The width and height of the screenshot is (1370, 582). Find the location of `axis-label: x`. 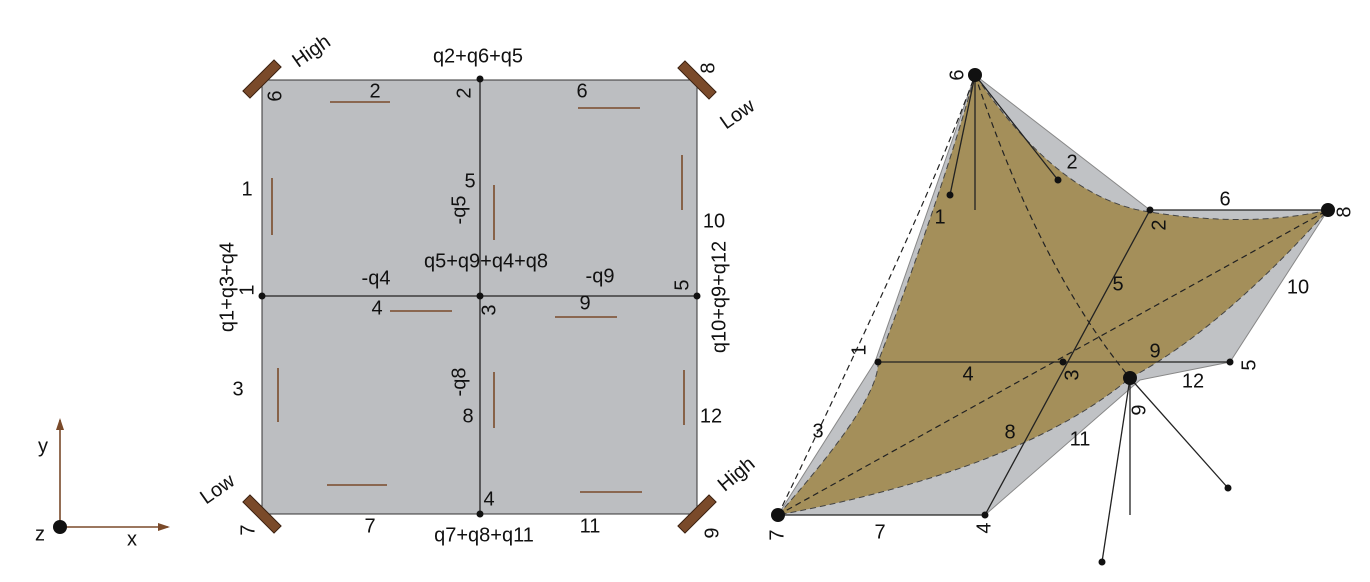

axis-label: x is located at coordinates (132, 539).